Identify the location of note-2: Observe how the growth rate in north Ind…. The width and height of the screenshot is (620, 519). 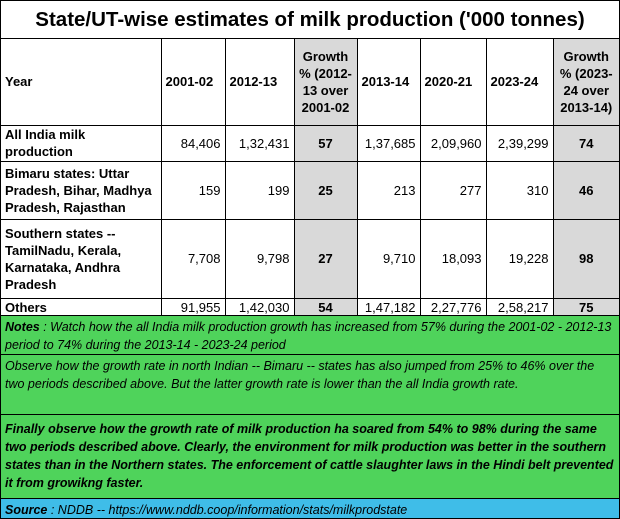
(310, 384).